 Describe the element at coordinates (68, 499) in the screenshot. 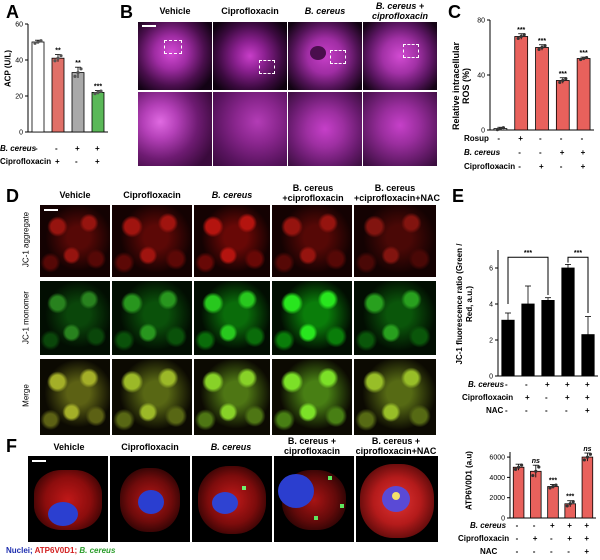

I see `panel-f-image-vehicle` at that location.